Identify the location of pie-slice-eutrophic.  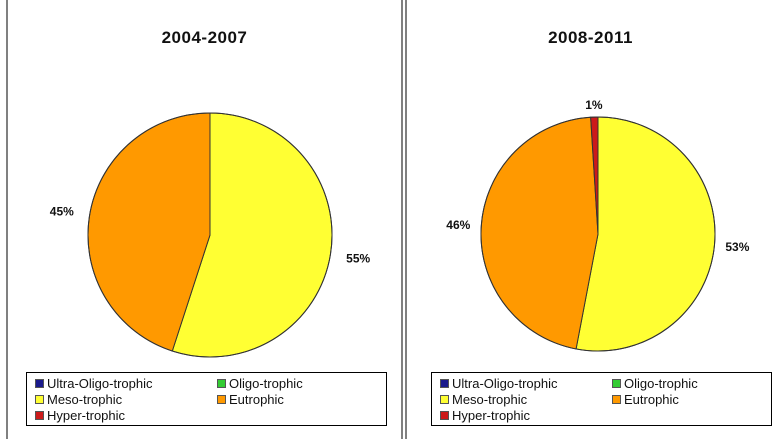
(539, 233).